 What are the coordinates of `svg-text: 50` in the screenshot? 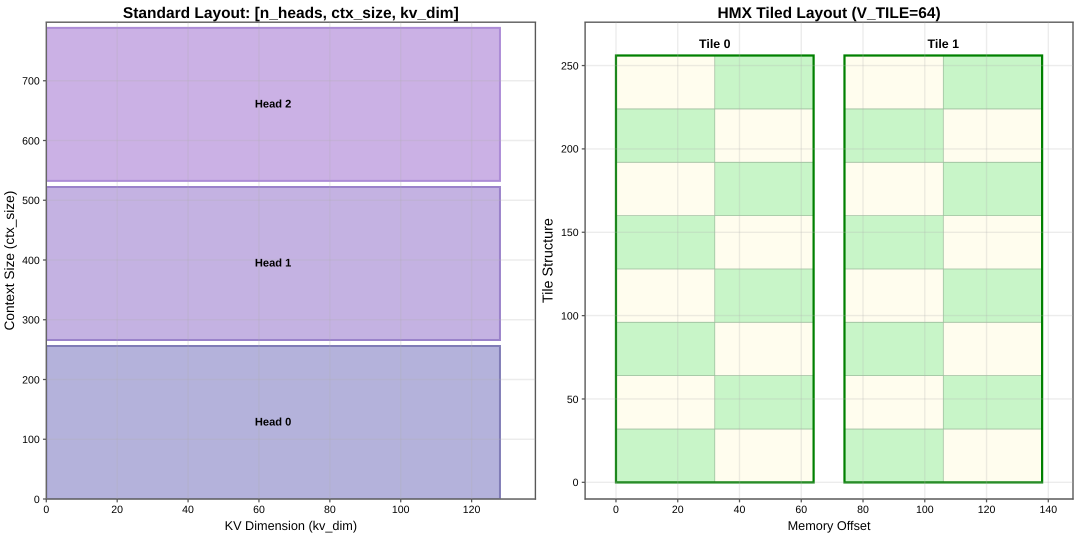 It's located at (573, 399).